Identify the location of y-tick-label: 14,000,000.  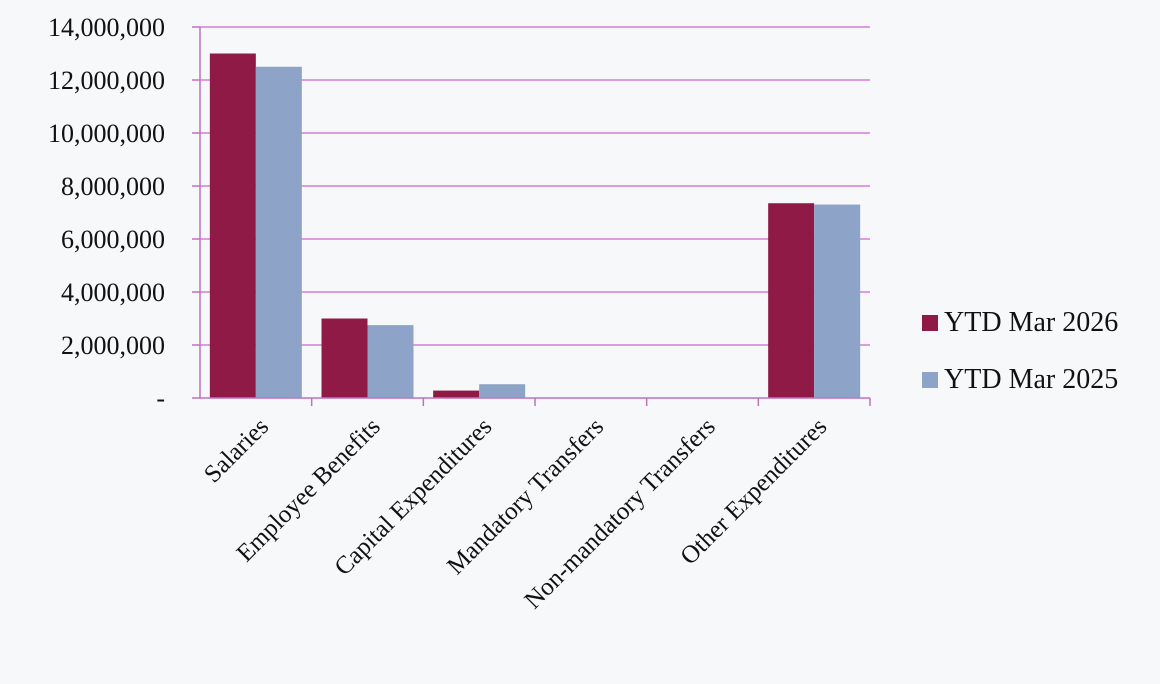
(106, 27).